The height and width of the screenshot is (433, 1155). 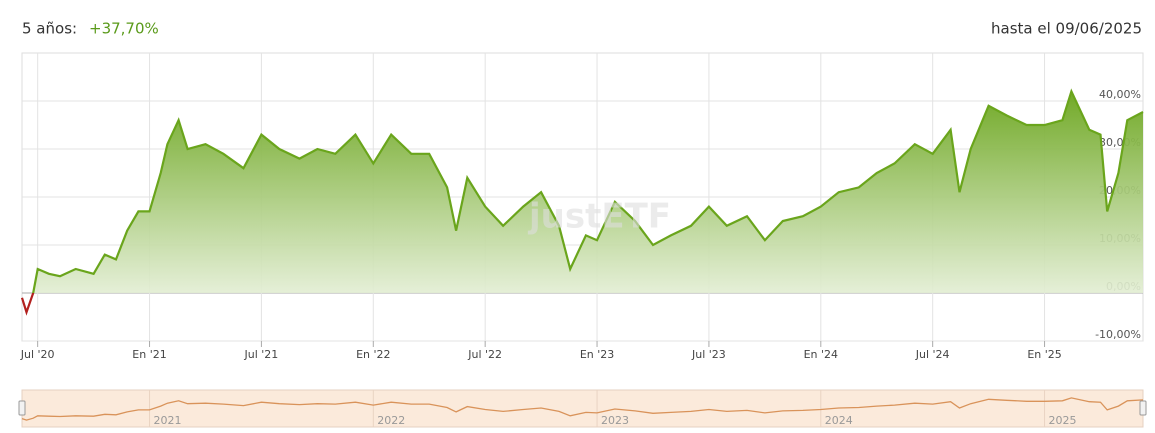 I want to click on x-tick-label: En '24, so click(x=821, y=354).